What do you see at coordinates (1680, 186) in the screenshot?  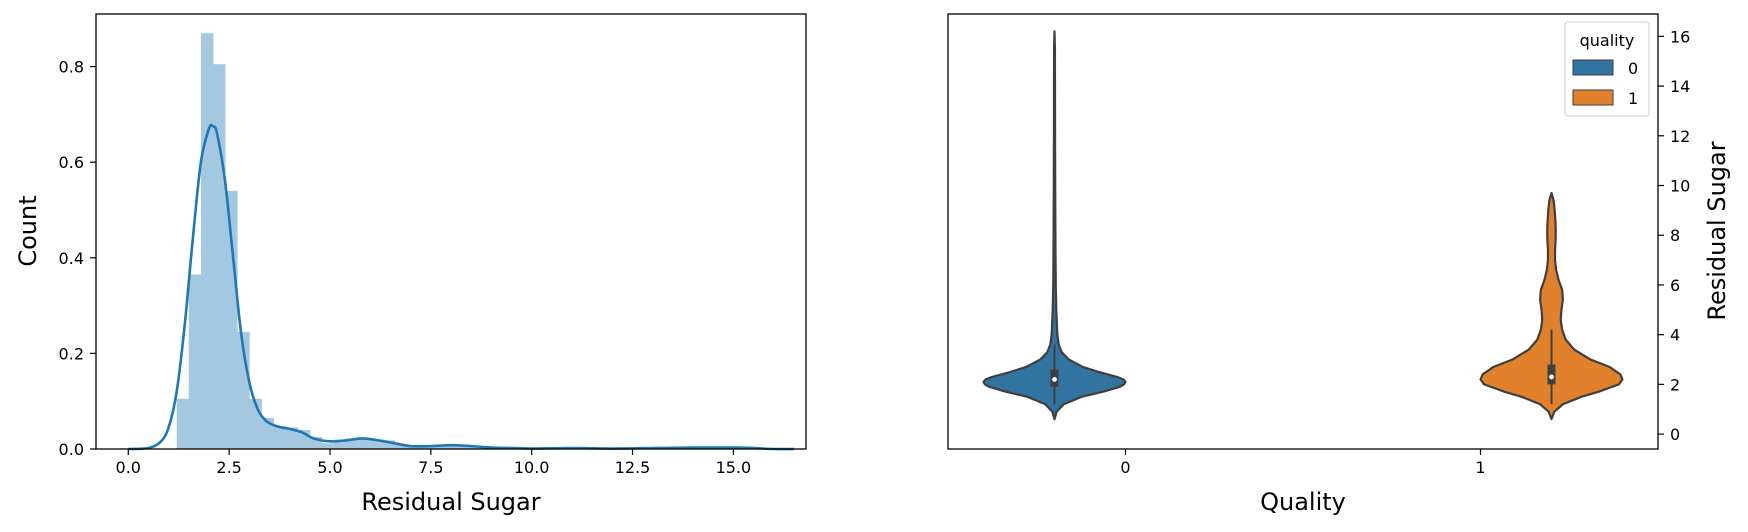 I see `y-tick-label: 10` at bounding box center [1680, 186].